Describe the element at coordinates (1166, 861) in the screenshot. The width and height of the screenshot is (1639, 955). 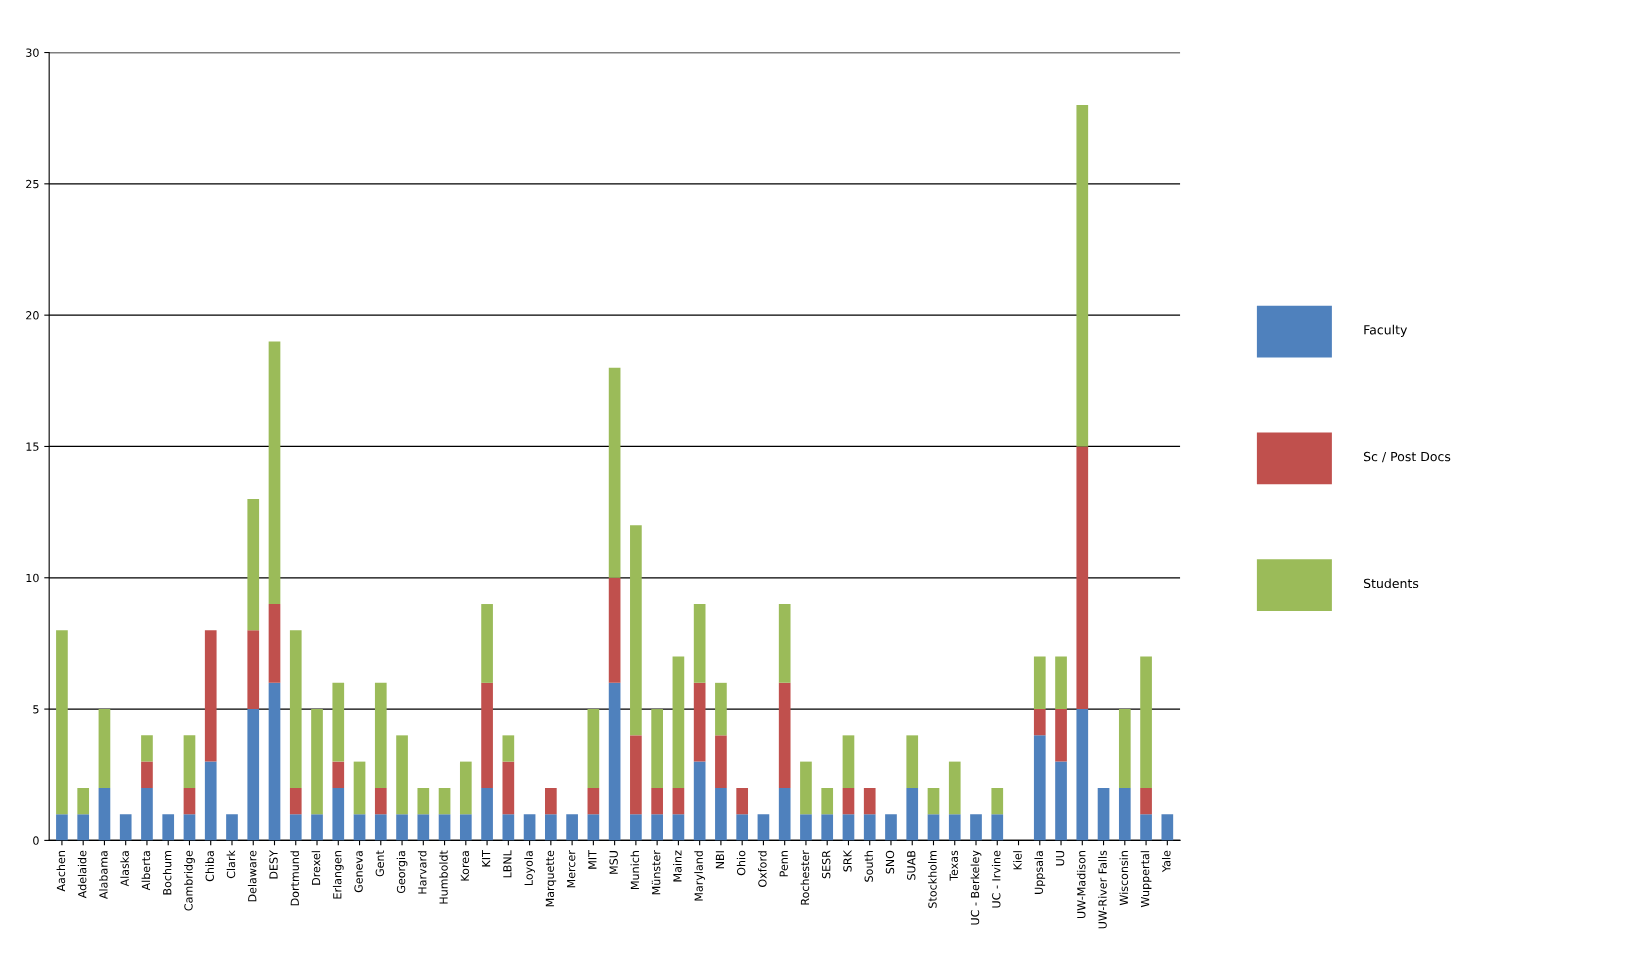
I see `x-tick-label: Yale` at that location.